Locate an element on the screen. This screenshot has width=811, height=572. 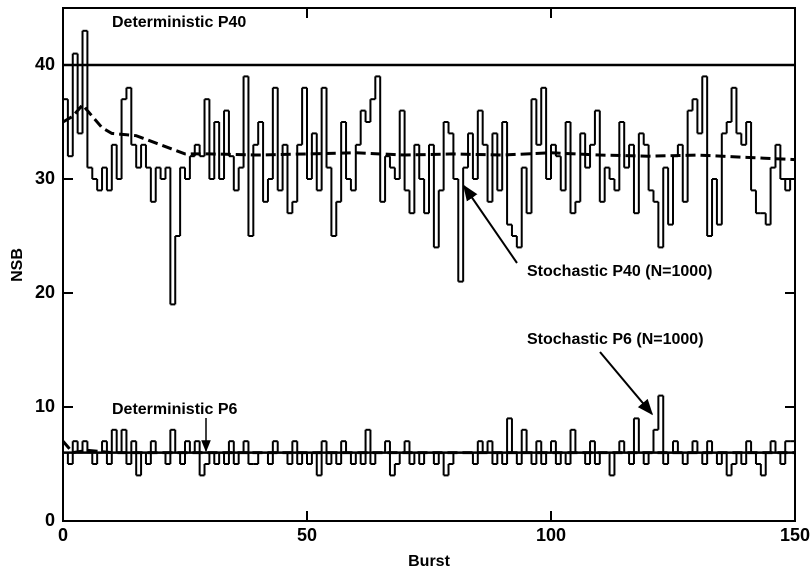
x-tick-label: 0 is located at coordinates (63, 535).